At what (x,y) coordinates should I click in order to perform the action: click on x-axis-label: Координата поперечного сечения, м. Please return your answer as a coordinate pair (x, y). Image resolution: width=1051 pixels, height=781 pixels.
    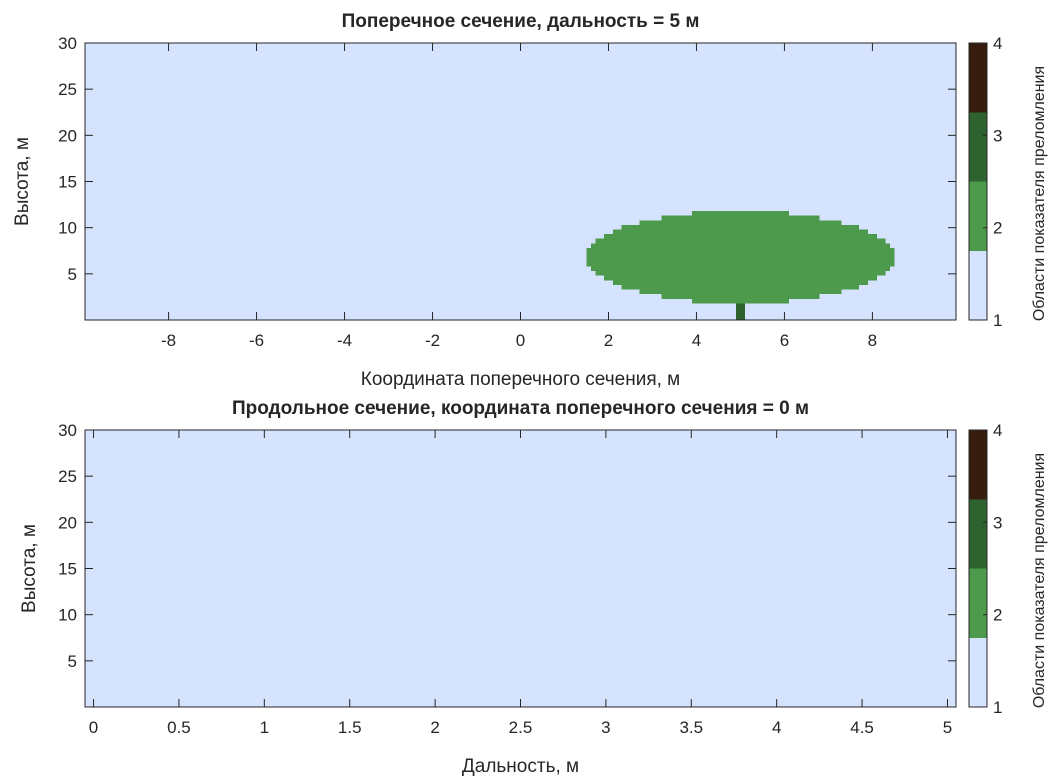
    Looking at the image, I should click on (520, 379).